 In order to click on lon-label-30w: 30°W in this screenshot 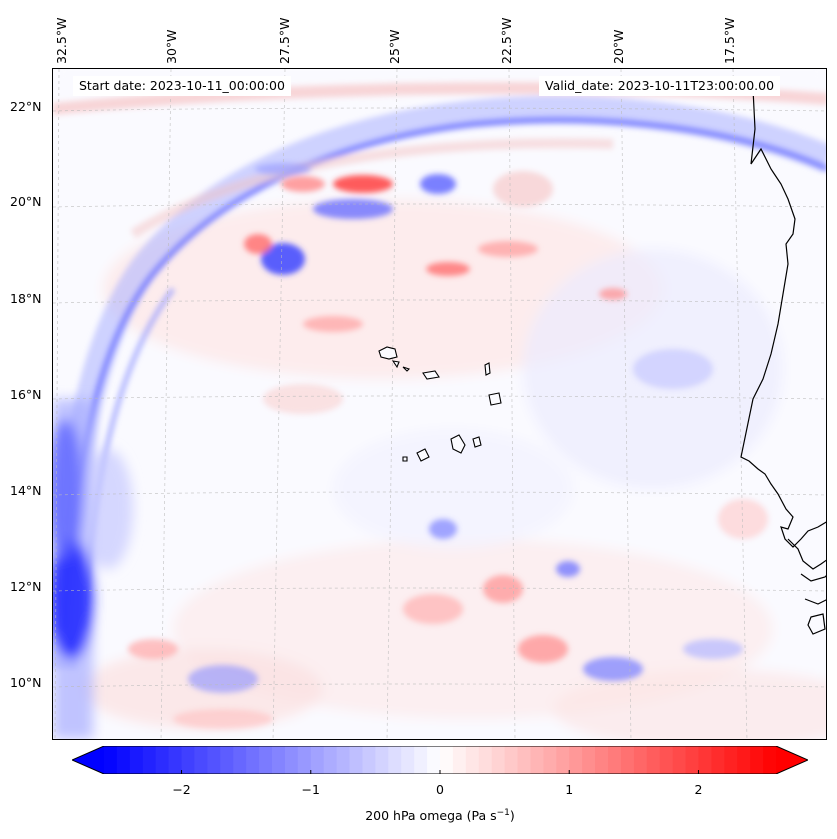, I will do `click(171, 46)`.